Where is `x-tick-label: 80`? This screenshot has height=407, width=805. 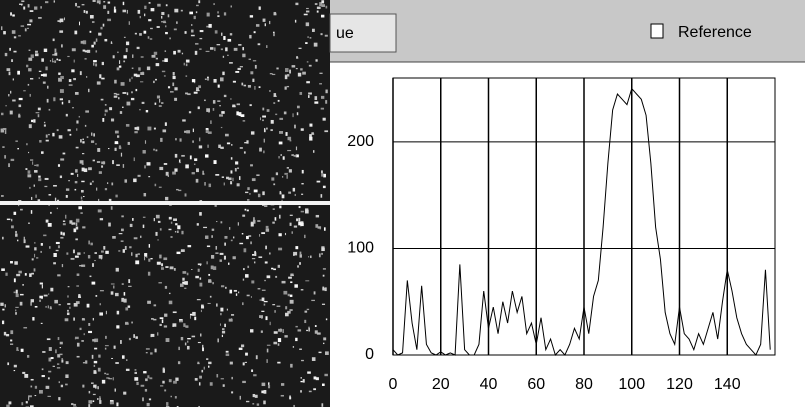 x-tick-label: 80 is located at coordinates (584, 384).